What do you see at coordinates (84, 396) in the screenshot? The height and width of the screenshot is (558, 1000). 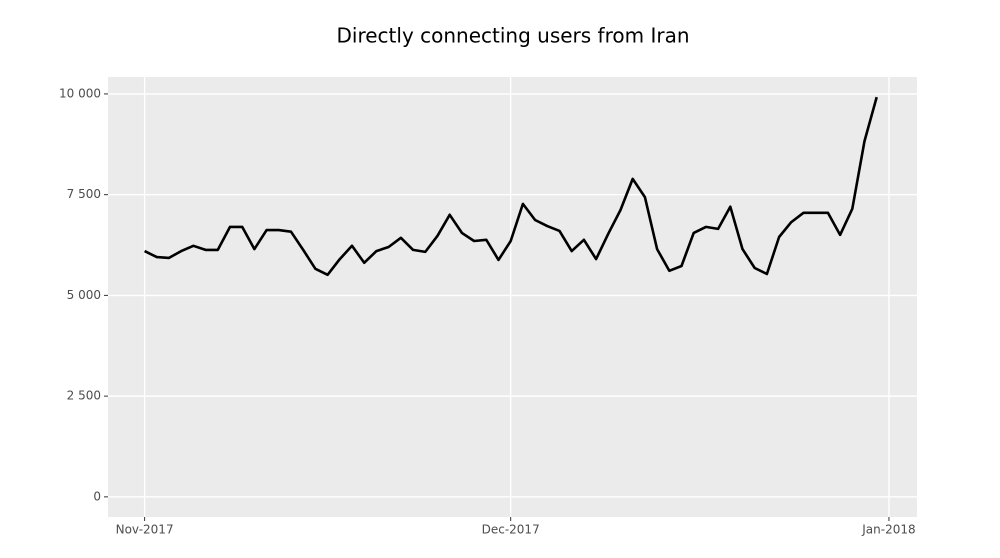 I see `y-tick-label: 2 500` at bounding box center [84, 396].